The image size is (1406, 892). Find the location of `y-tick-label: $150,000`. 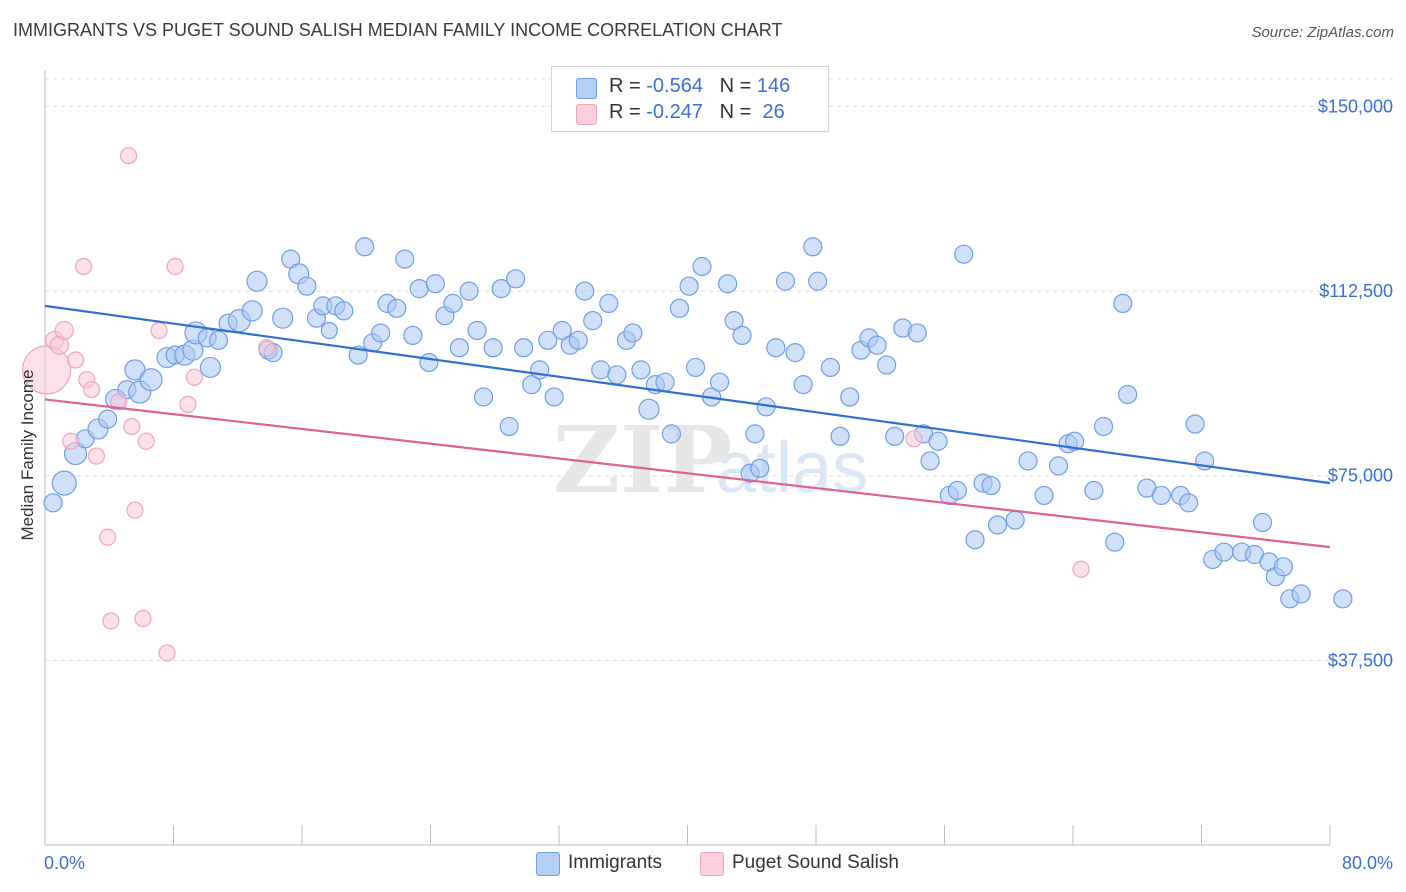

y-tick-label: $150,000 is located at coordinates (1355, 106).